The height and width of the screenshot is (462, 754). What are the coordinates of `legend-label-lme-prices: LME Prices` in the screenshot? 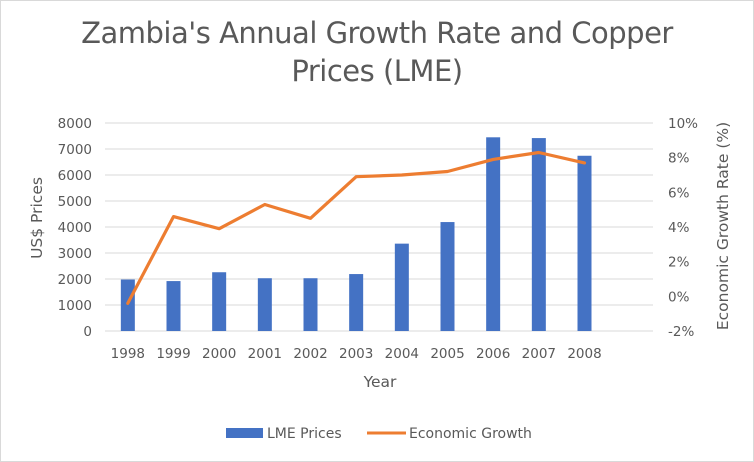 It's located at (304, 434).